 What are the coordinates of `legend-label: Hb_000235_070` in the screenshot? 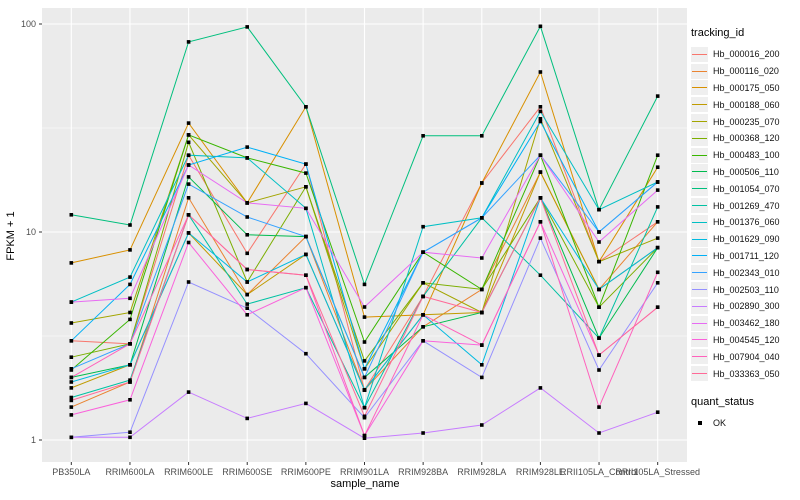 It's located at (746, 121).